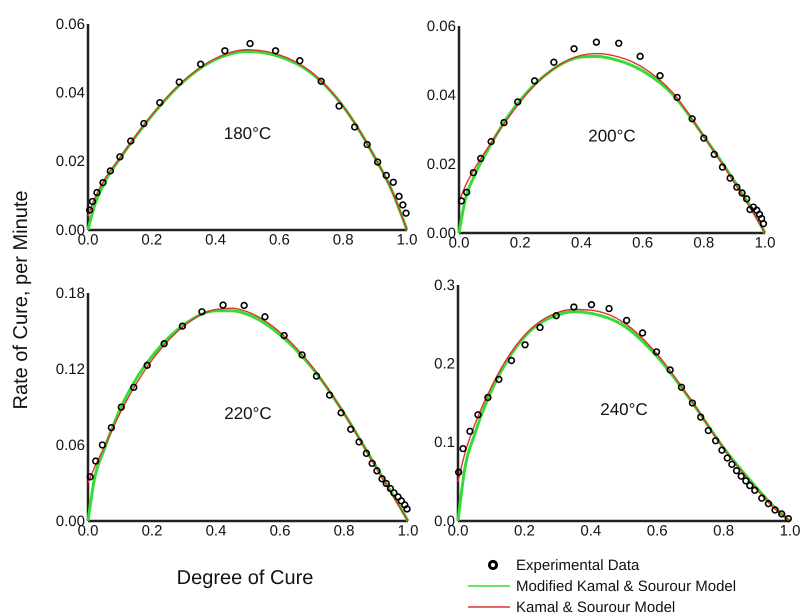 This screenshot has width=807, height=616. I want to click on y-tick-label: 0.12, so click(70, 369).